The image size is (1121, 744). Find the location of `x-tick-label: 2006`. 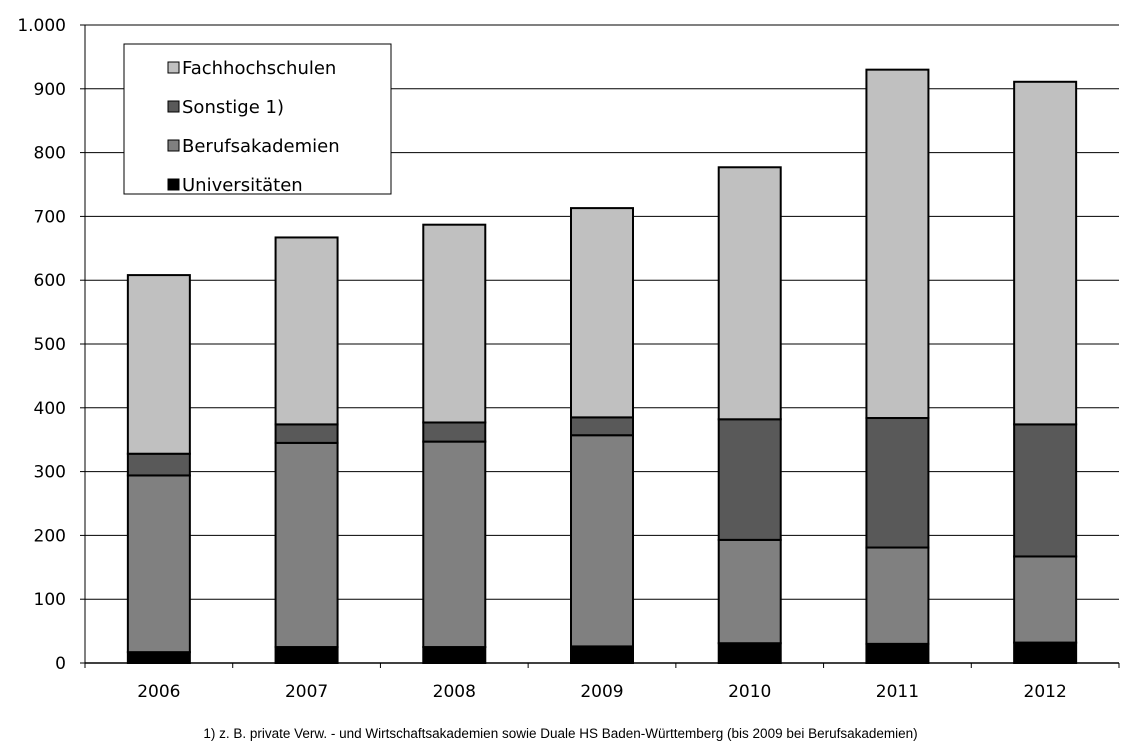

x-tick-label: 2006 is located at coordinates (158, 692).